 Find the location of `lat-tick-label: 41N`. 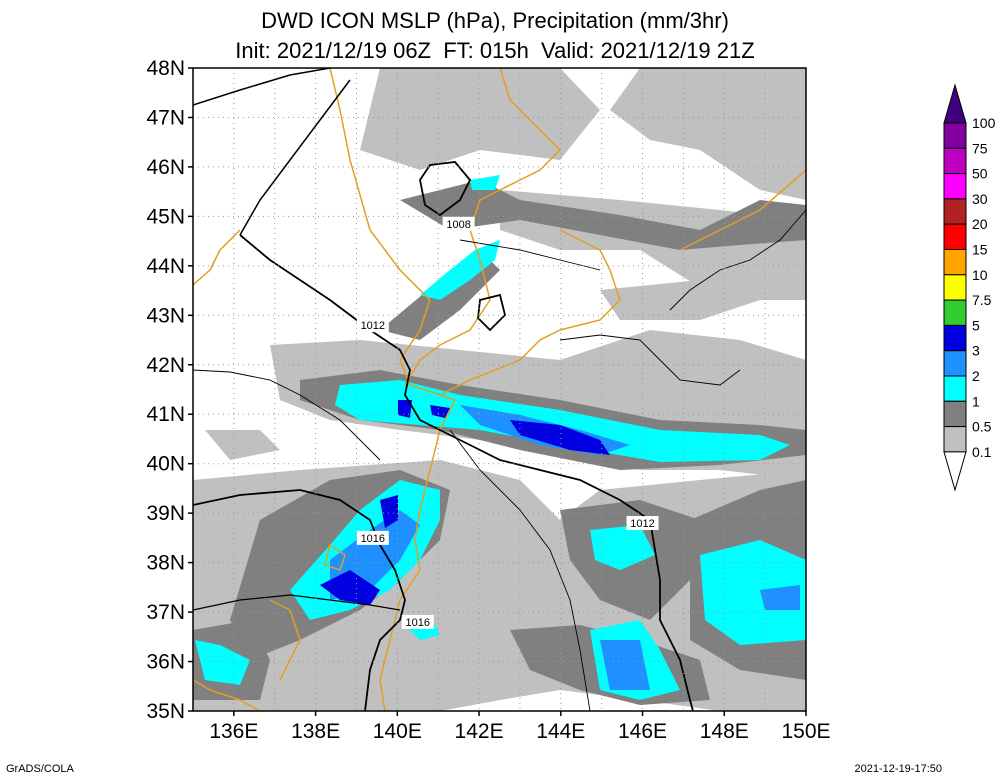

lat-tick-label: 41N is located at coordinates (165, 414).